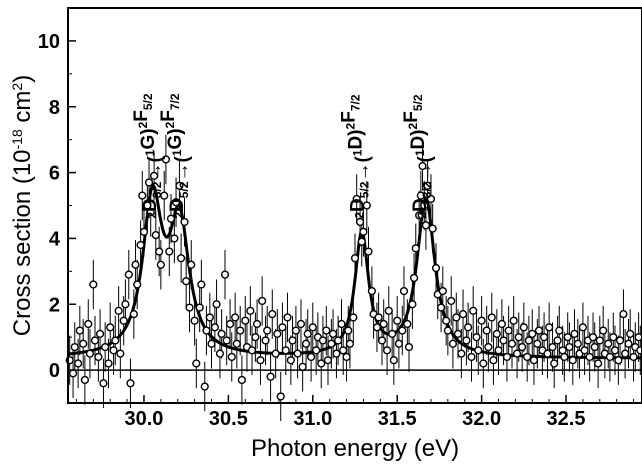  I want to click on transition-label-part: D), so click(418, 139).